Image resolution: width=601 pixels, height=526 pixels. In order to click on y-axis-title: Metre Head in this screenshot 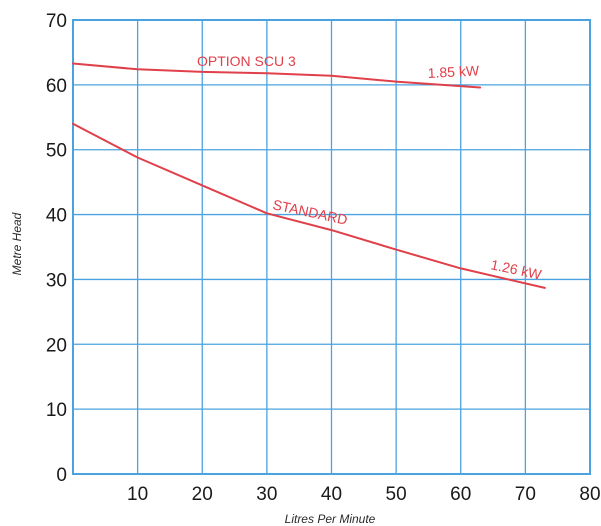, I will do `click(17, 243)`.